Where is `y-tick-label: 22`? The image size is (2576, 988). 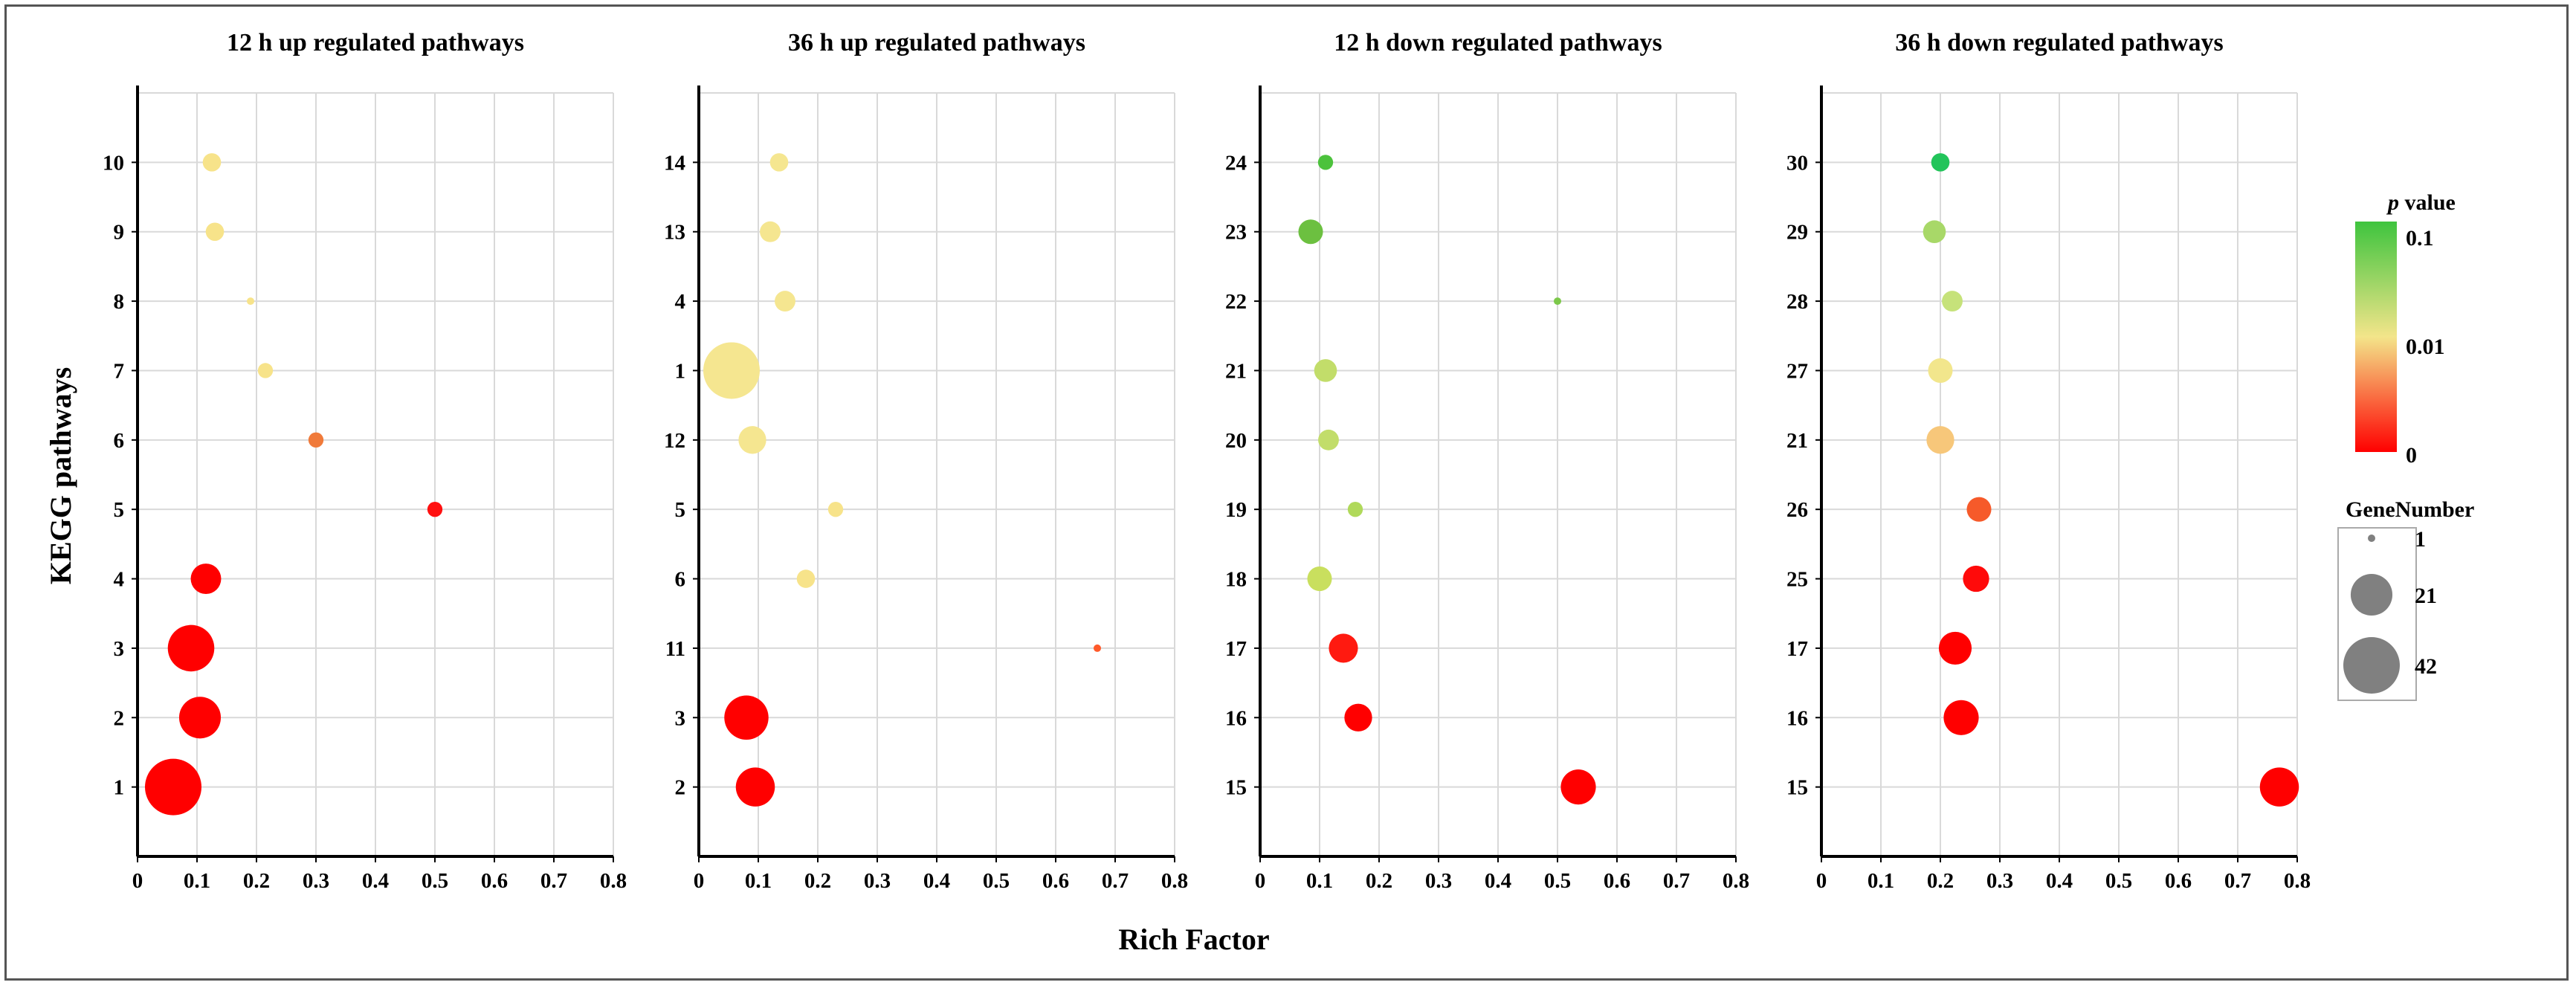 y-tick-label: 22 is located at coordinates (1236, 302).